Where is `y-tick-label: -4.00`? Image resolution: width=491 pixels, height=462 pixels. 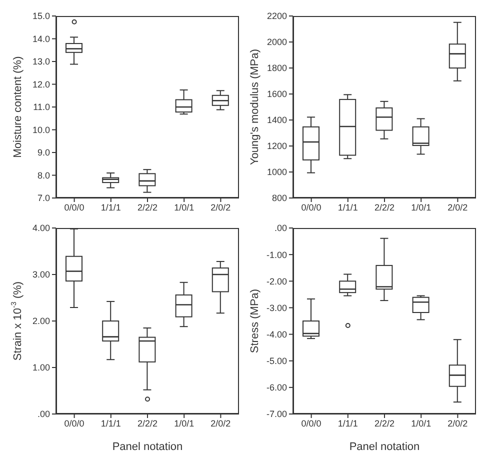 y-tick-label: -4.00 is located at coordinates (276, 334).